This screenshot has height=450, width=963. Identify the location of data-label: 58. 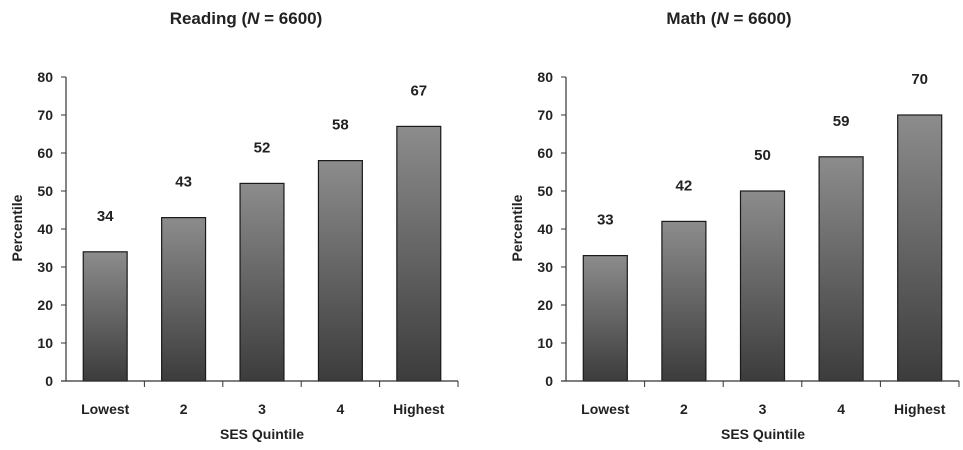
(340, 125).